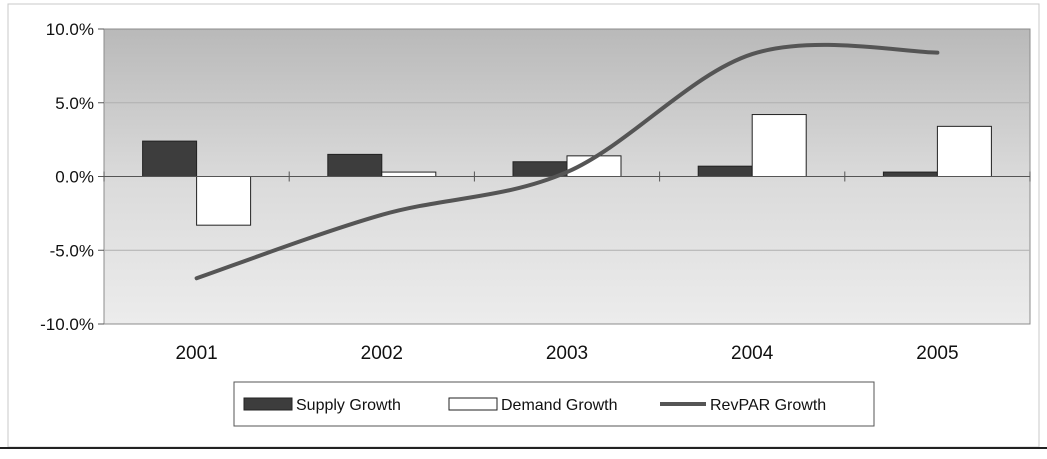  What do you see at coordinates (74, 103) in the screenshot?
I see `y-tick-label: 5.0%` at bounding box center [74, 103].